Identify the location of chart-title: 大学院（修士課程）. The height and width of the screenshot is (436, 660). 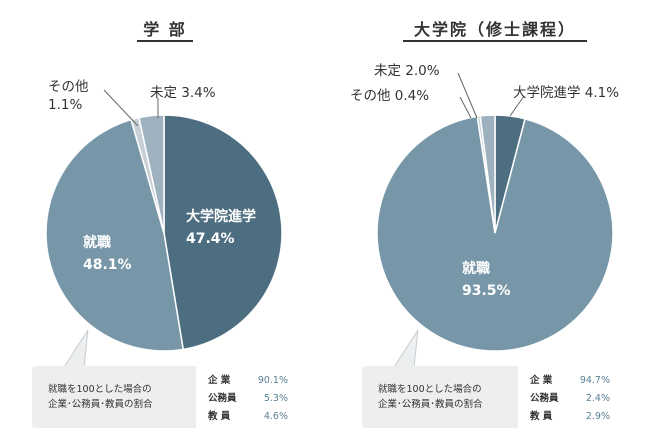
(494, 29).